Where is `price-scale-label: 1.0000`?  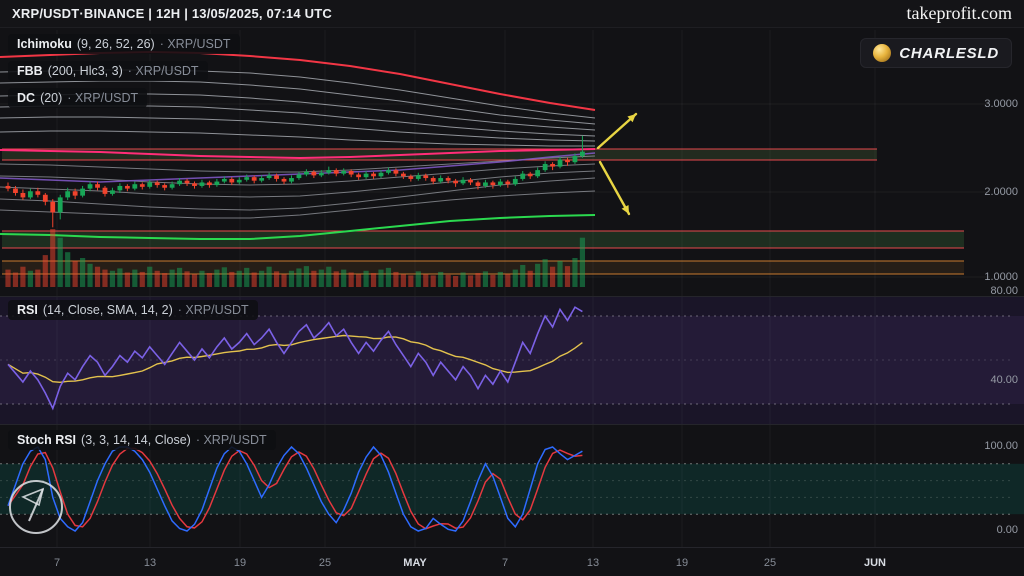
price-scale-label: 1.0000 is located at coordinates (1001, 277).